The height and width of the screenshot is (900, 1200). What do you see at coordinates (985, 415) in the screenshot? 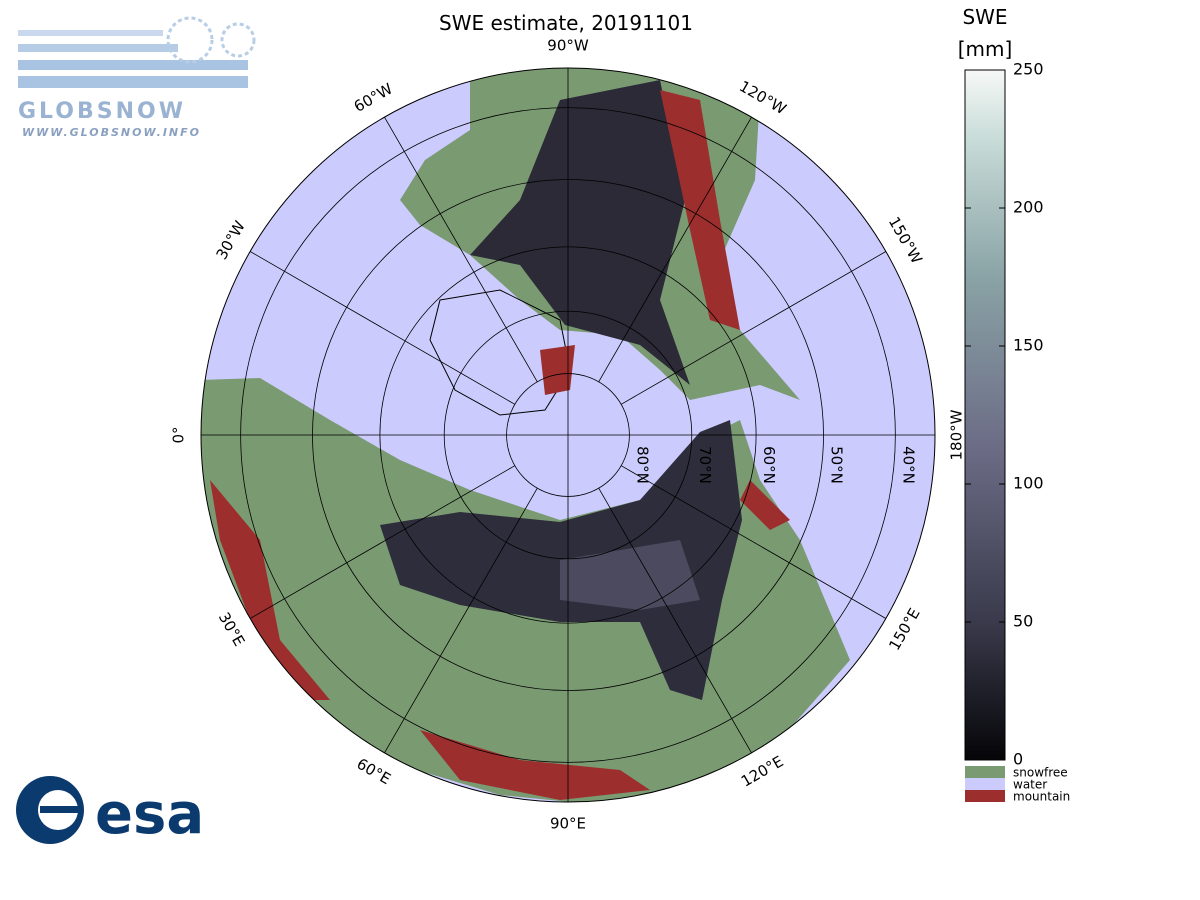
I see `colorbar-ramp` at bounding box center [985, 415].